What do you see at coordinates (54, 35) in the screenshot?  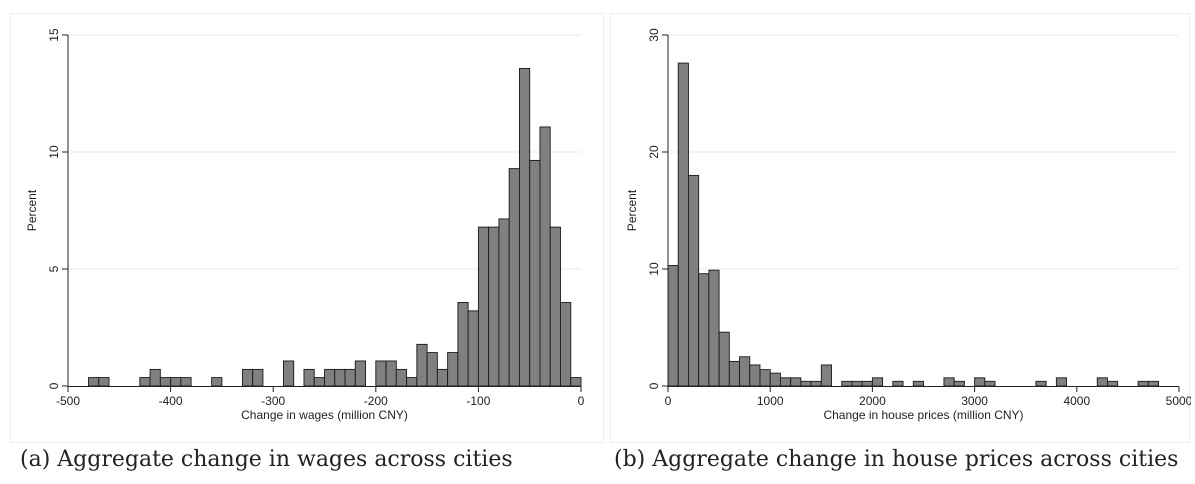 I see `y-tick-label: 15` at bounding box center [54, 35].